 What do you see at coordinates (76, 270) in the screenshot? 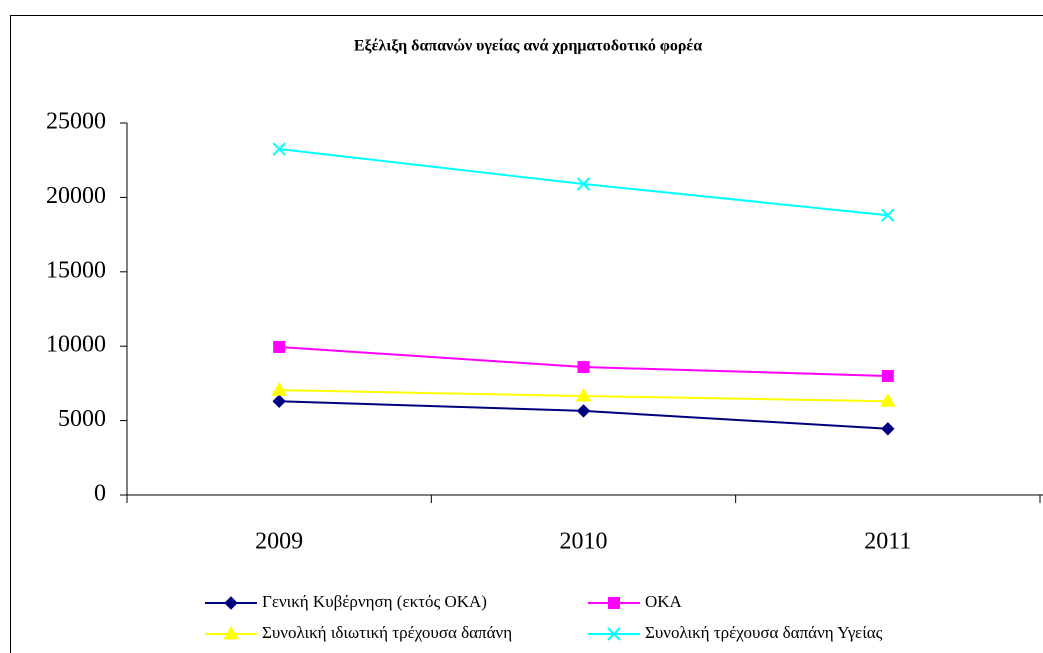
I see `y-tick-label: 15000` at bounding box center [76, 270].